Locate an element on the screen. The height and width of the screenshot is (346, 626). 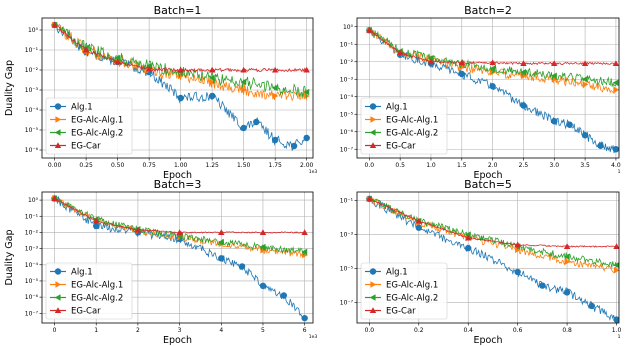
x-tick-label: 6 is located at coordinates (305, 330).